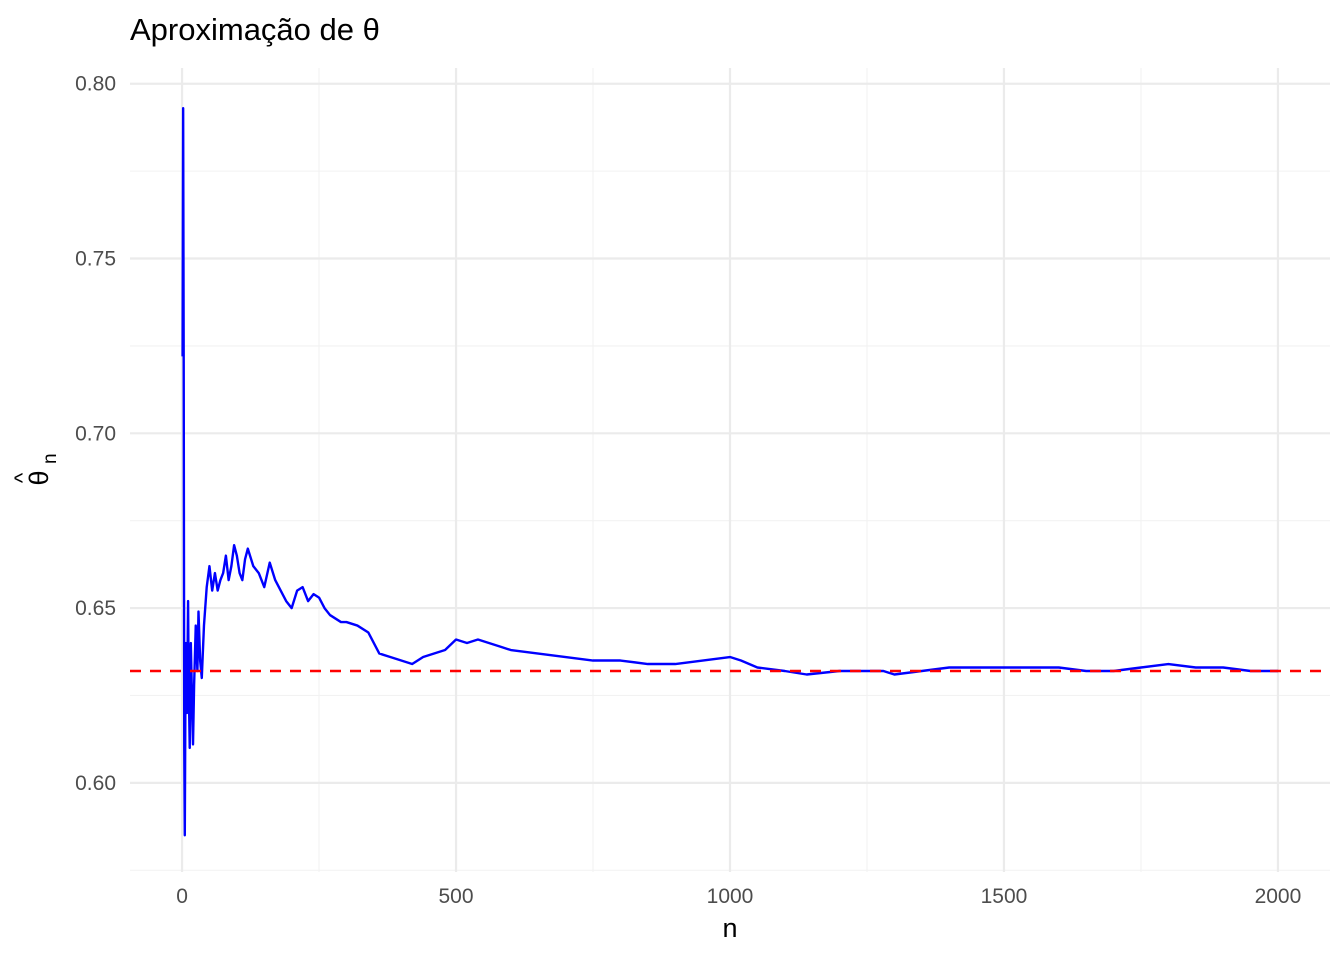 The height and width of the screenshot is (960, 1344). I want to click on y-axis-label-subscript: n, so click(50, 458).